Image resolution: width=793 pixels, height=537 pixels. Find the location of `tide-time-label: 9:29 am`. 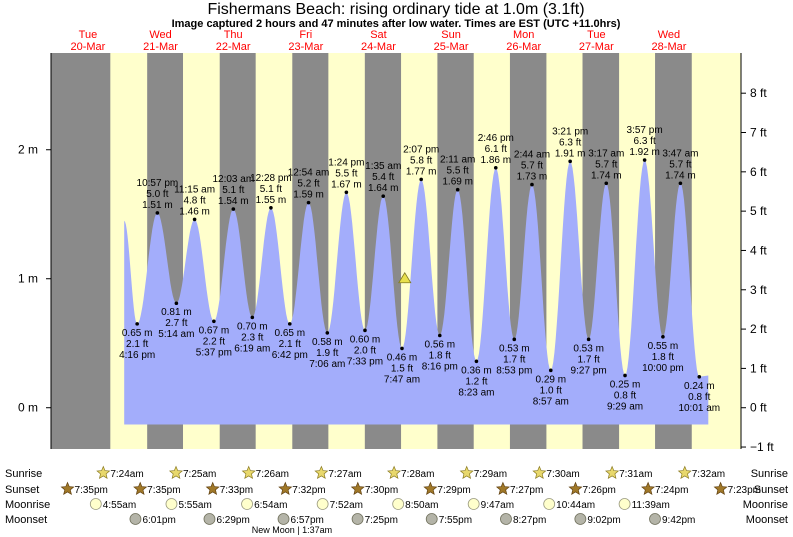

tide-time-label: 9:29 am is located at coordinates (625, 406).